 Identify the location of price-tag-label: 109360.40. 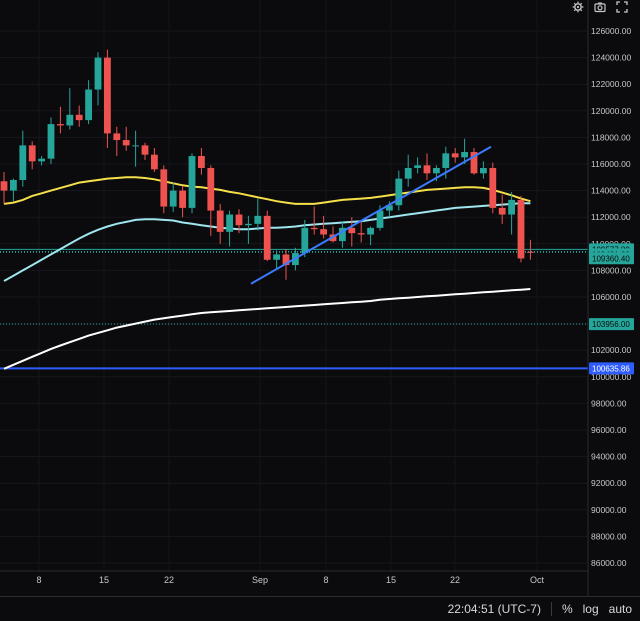
(611, 258).